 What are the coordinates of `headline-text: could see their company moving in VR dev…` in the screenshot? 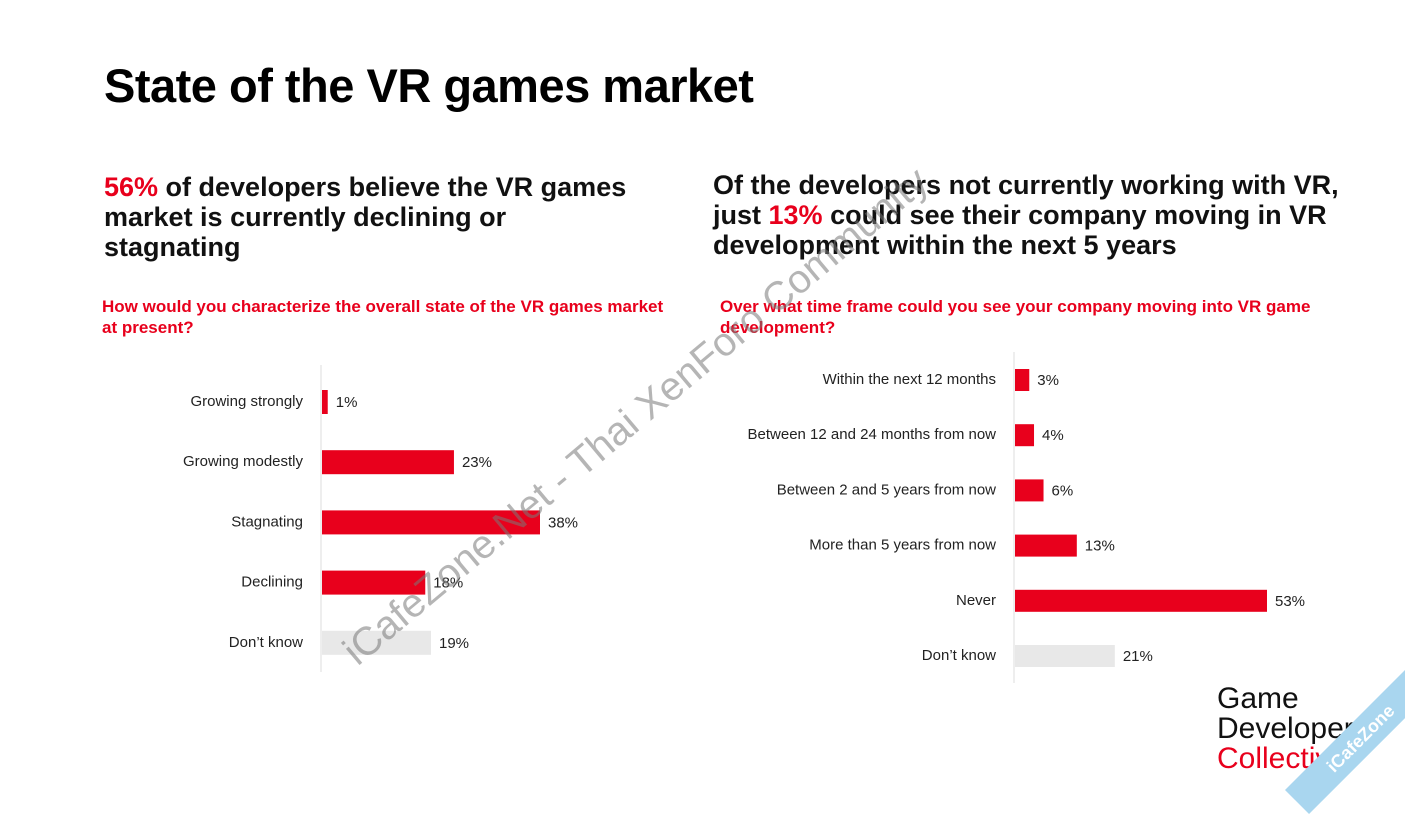 It's located at (1020, 230).